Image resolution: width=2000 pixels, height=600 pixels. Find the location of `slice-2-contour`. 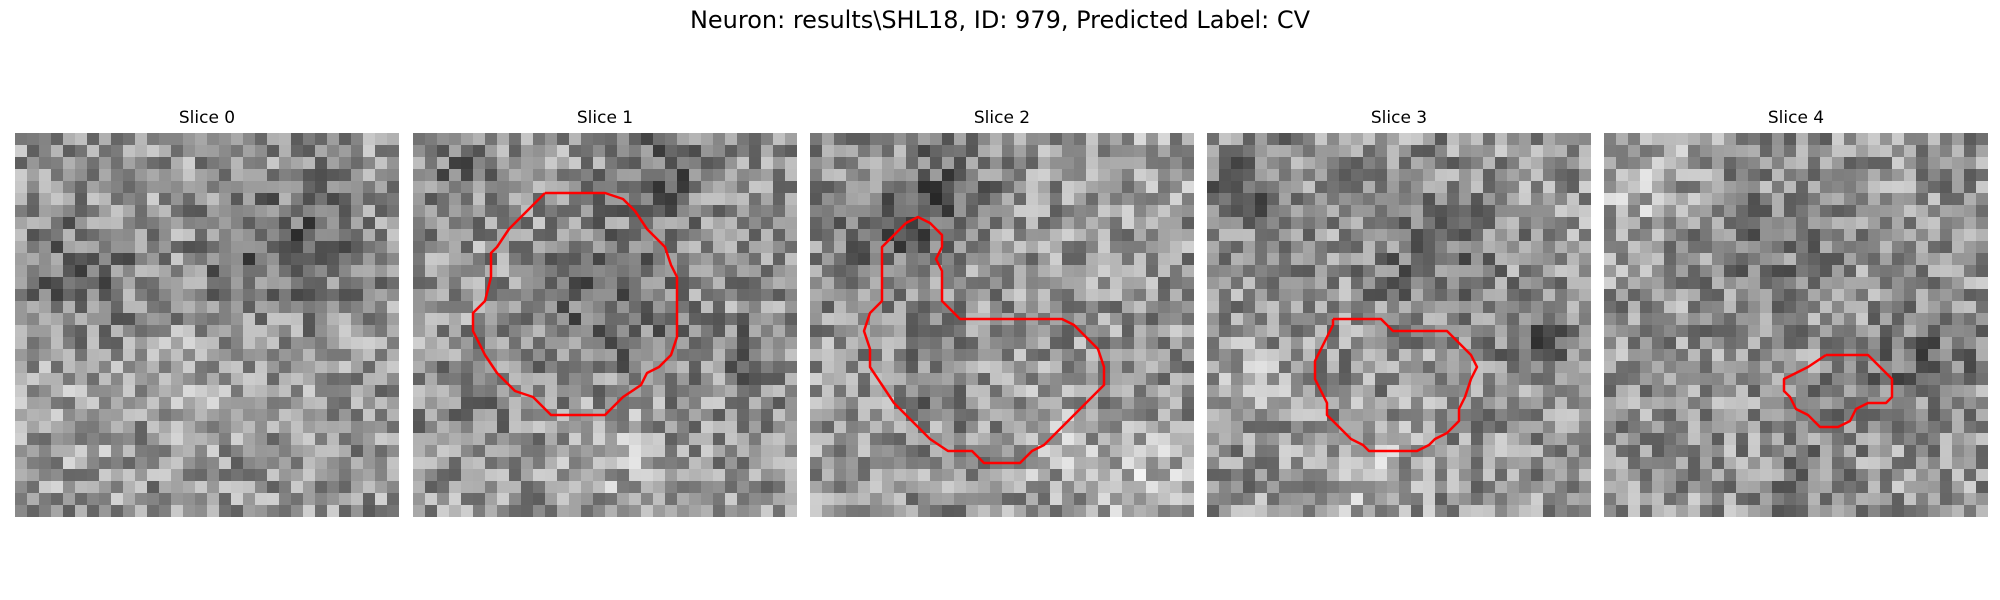

slice-2-contour is located at coordinates (984, 340).